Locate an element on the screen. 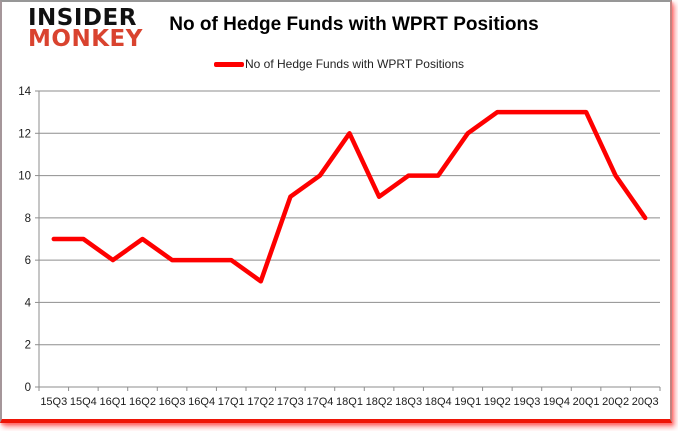 Image resolution: width=678 pixels, height=431 pixels. logo-line1: INSIDER is located at coordinates (82, 18).